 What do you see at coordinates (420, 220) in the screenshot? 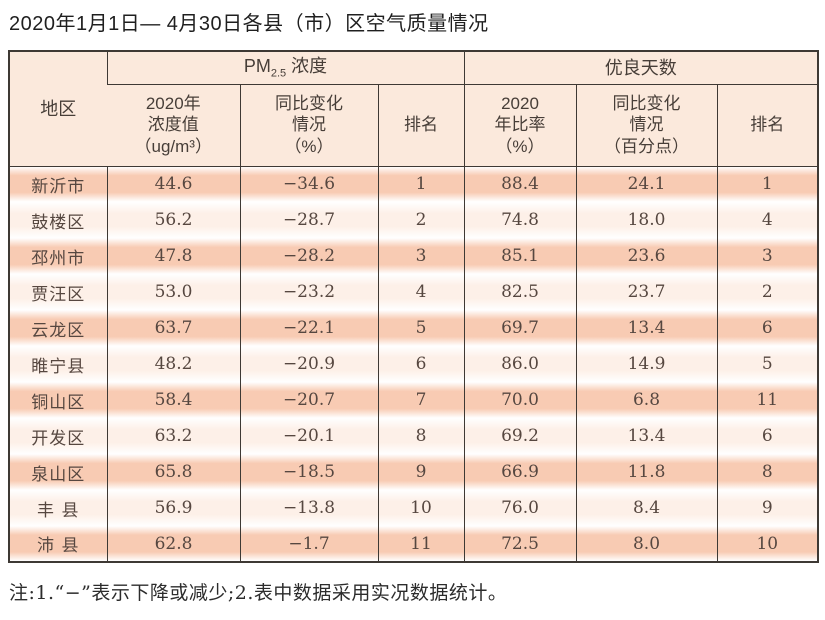
I see `pm-rank-cell: 2` at bounding box center [420, 220].